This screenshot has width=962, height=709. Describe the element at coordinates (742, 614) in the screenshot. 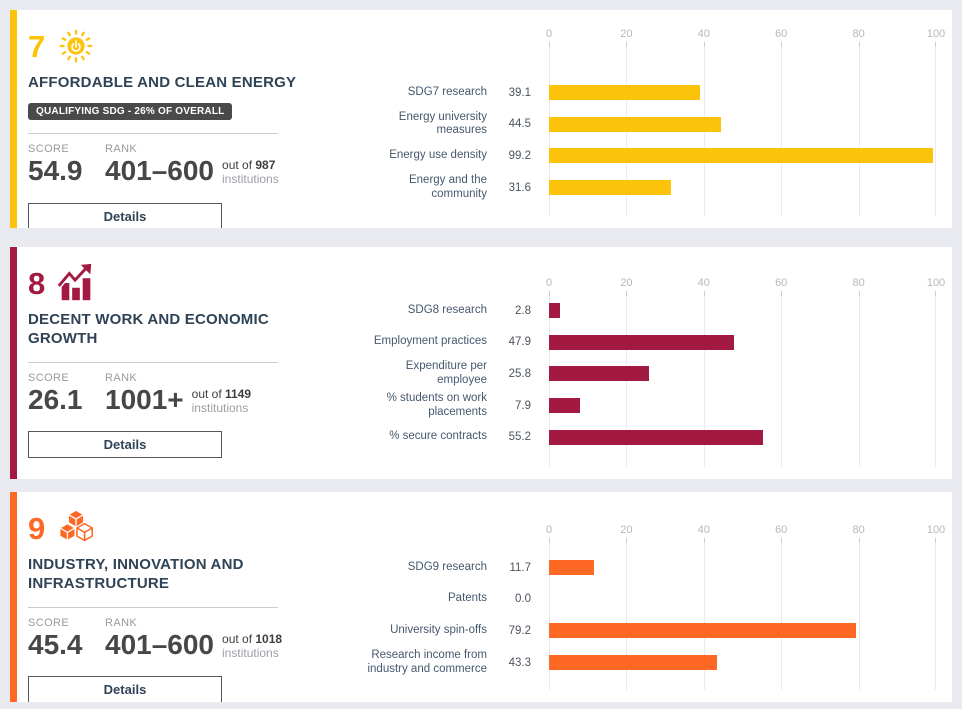

I see `chart-gridlines` at that location.